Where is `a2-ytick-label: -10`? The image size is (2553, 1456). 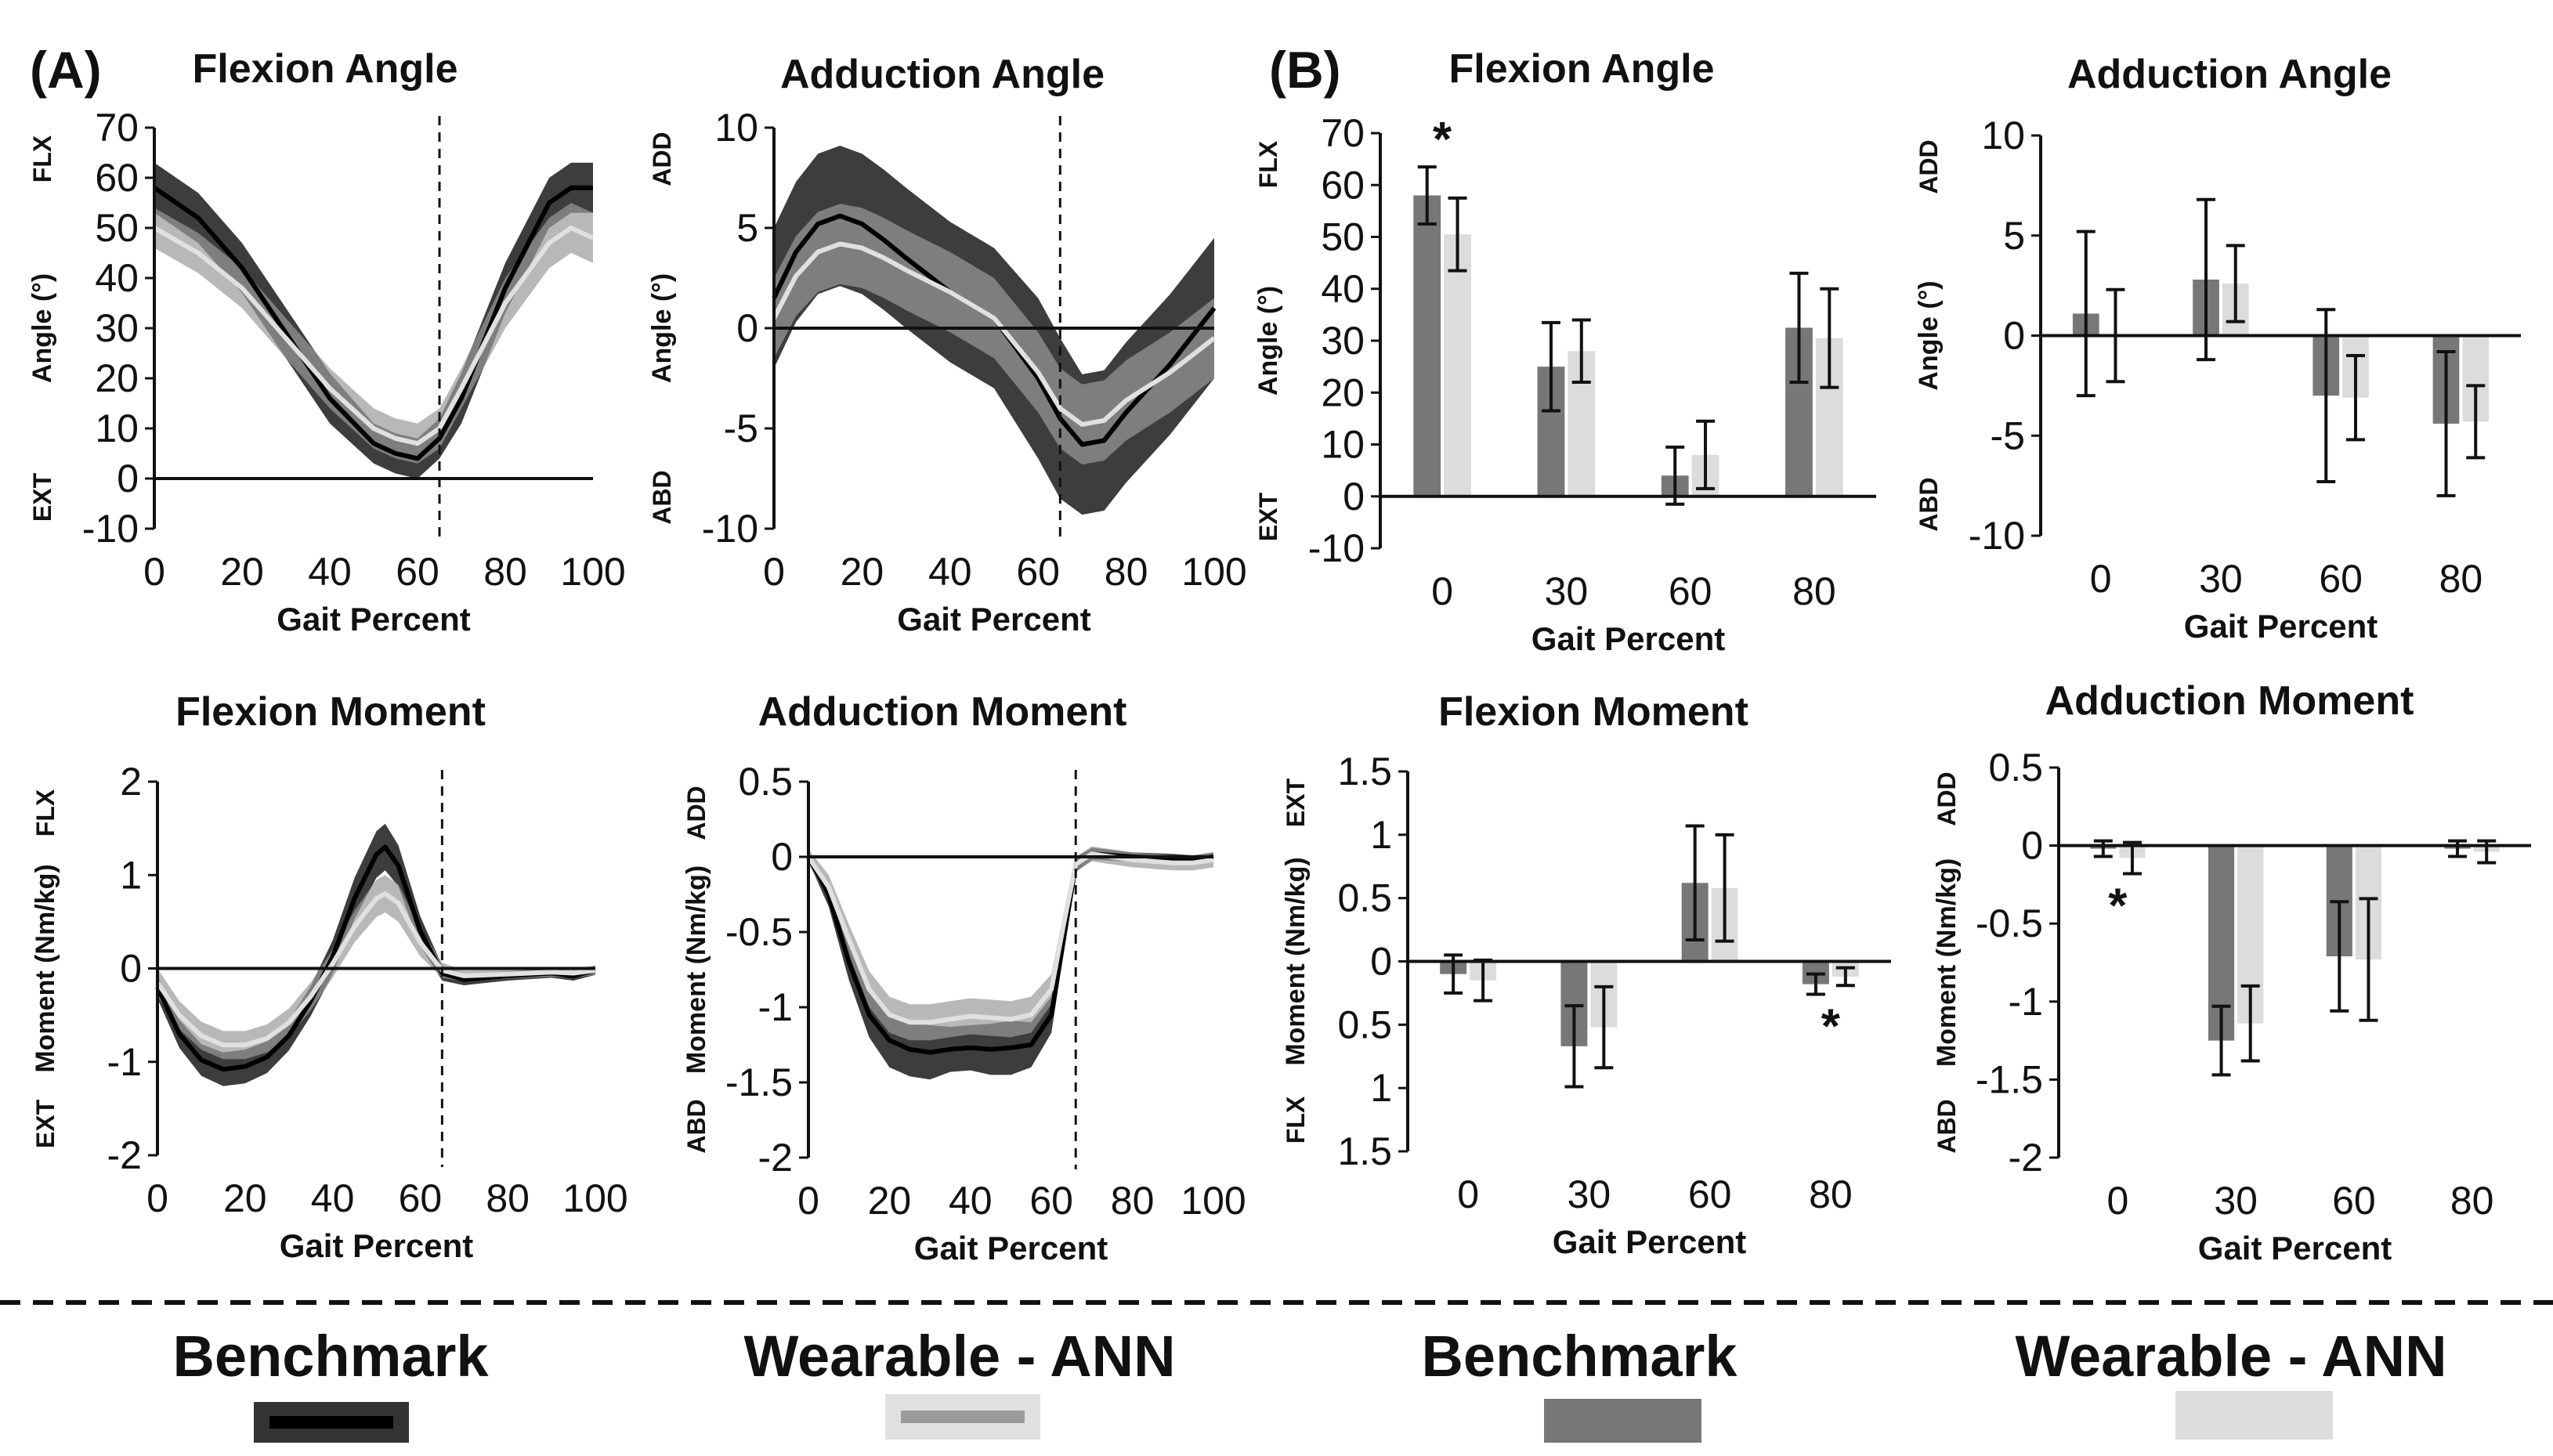
a2-ytick-label: -10 is located at coordinates (730, 529).